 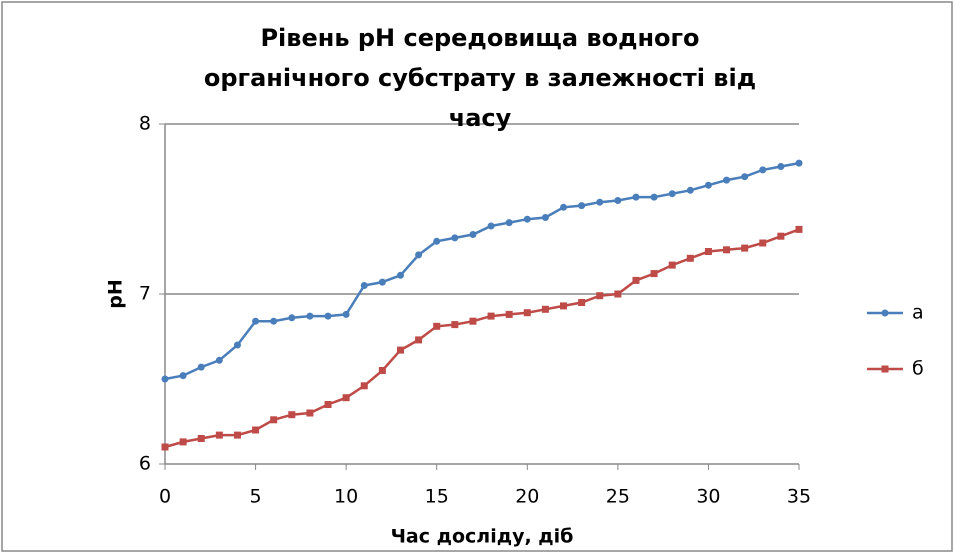 I want to click on x-tick-label: 25, so click(x=618, y=497).